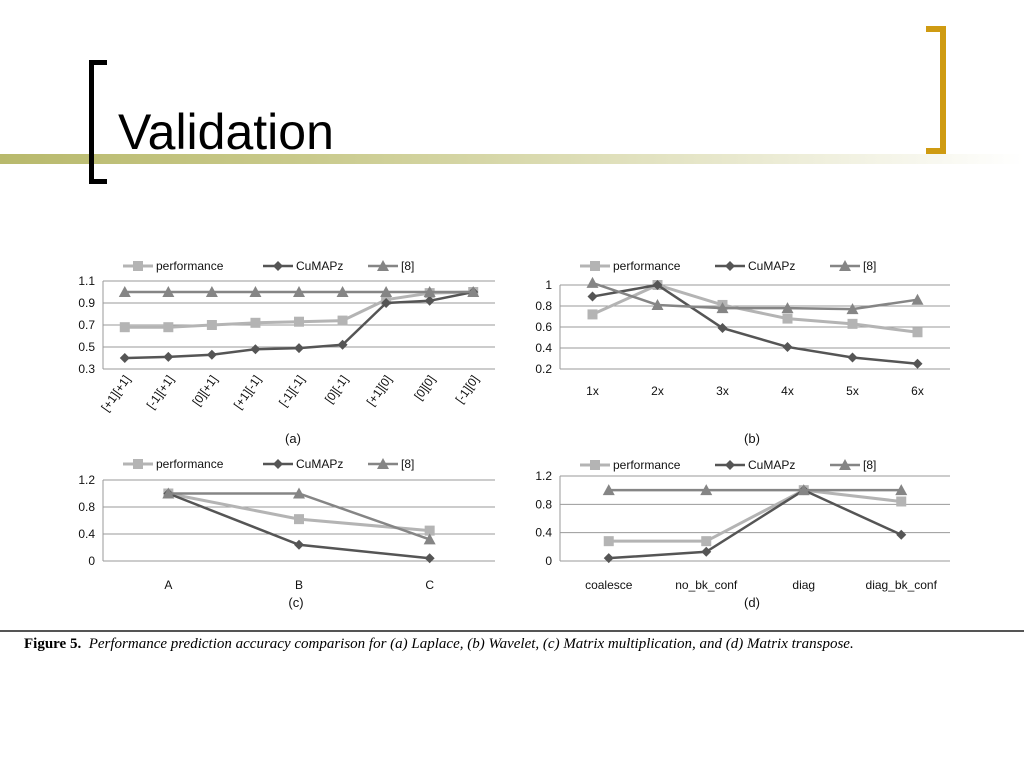 The image size is (1024, 768). Describe the element at coordinates (168, 585) in the screenshot. I see `x-tick-label: A` at that location.